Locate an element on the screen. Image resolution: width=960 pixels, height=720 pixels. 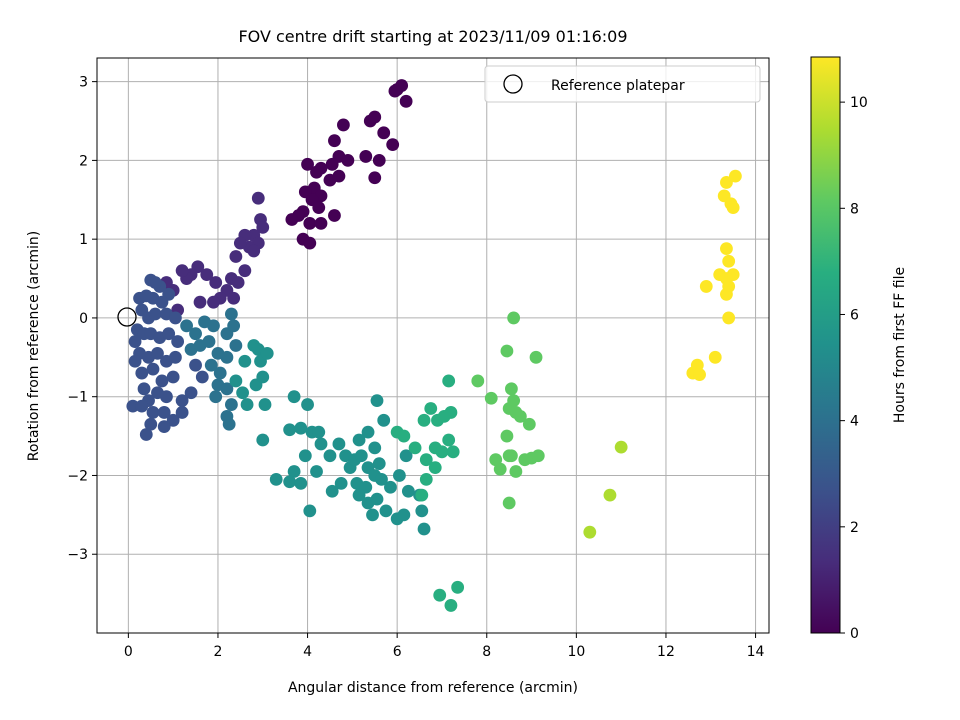
x-tick-label: 8 is located at coordinates (486, 652).